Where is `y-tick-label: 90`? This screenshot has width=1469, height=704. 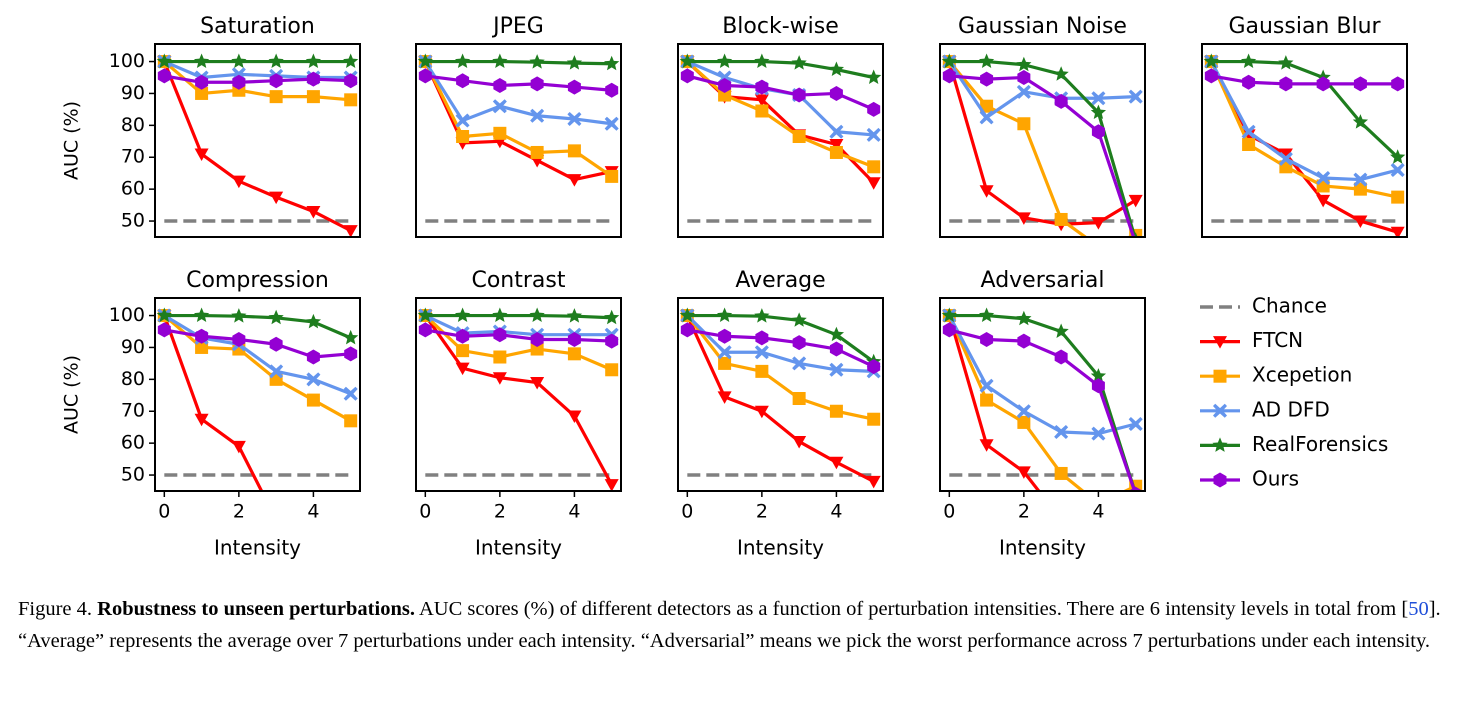 y-tick-label: 90 is located at coordinates (133, 347).